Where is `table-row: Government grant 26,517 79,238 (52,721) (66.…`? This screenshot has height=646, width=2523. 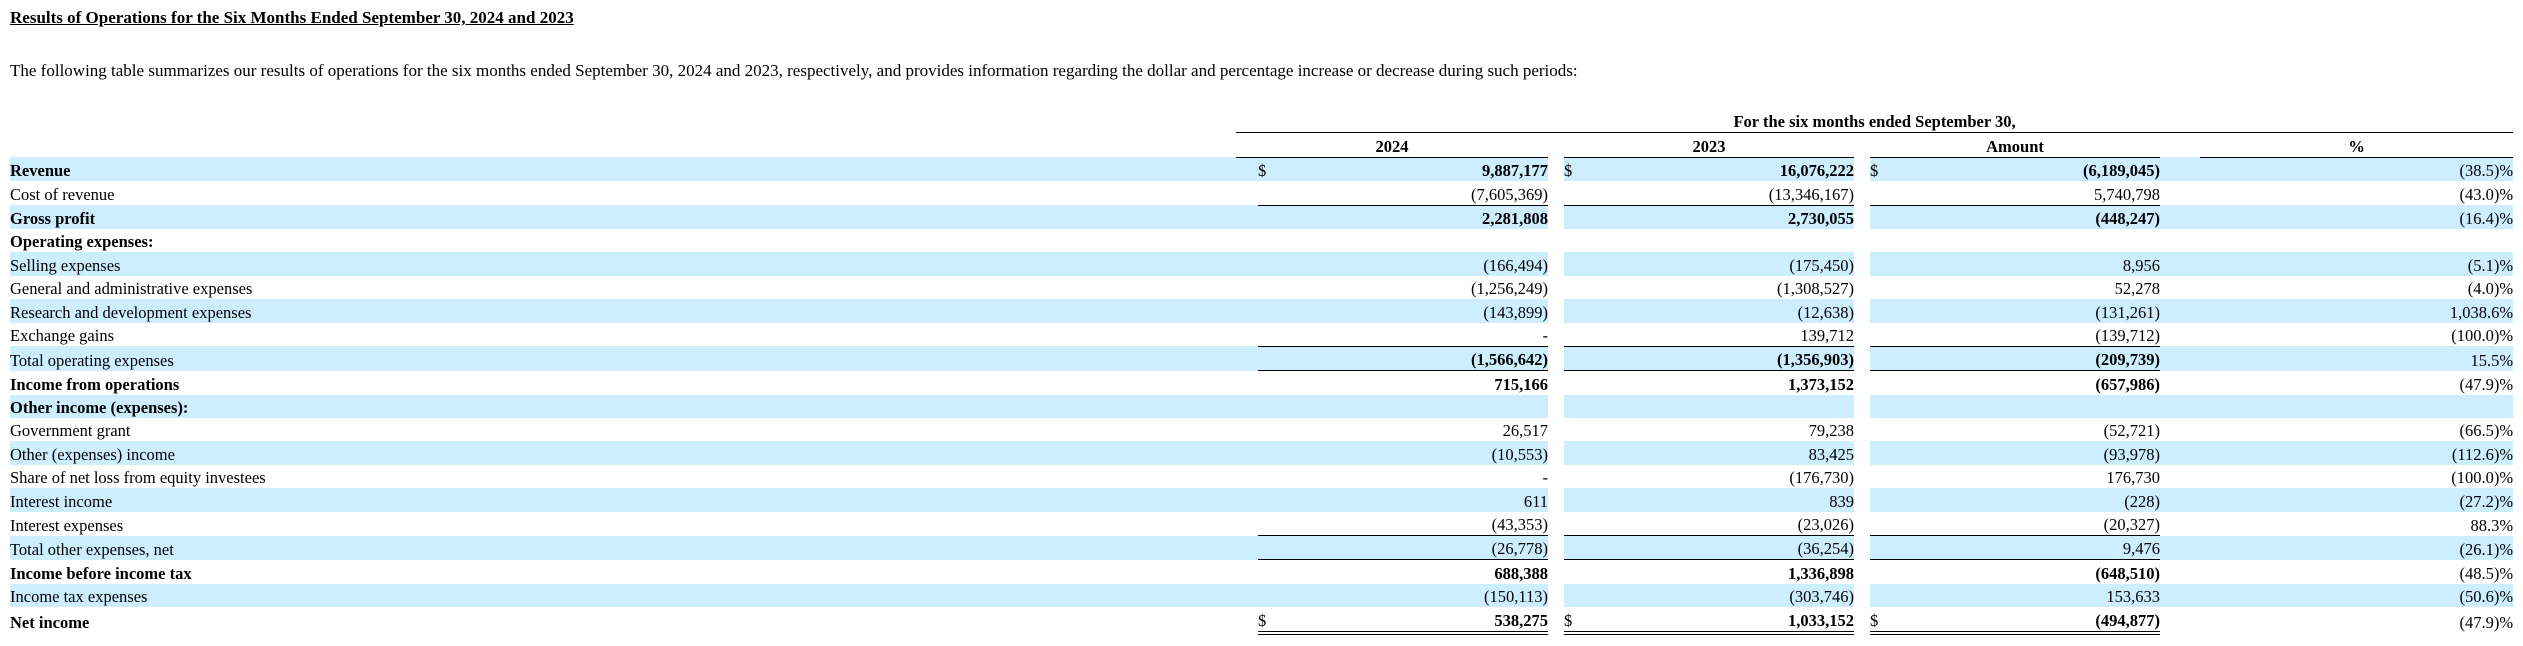 table-row: Government grant 26,517 79,238 (52,721) (66.… is located at coordinates (1261, 429).